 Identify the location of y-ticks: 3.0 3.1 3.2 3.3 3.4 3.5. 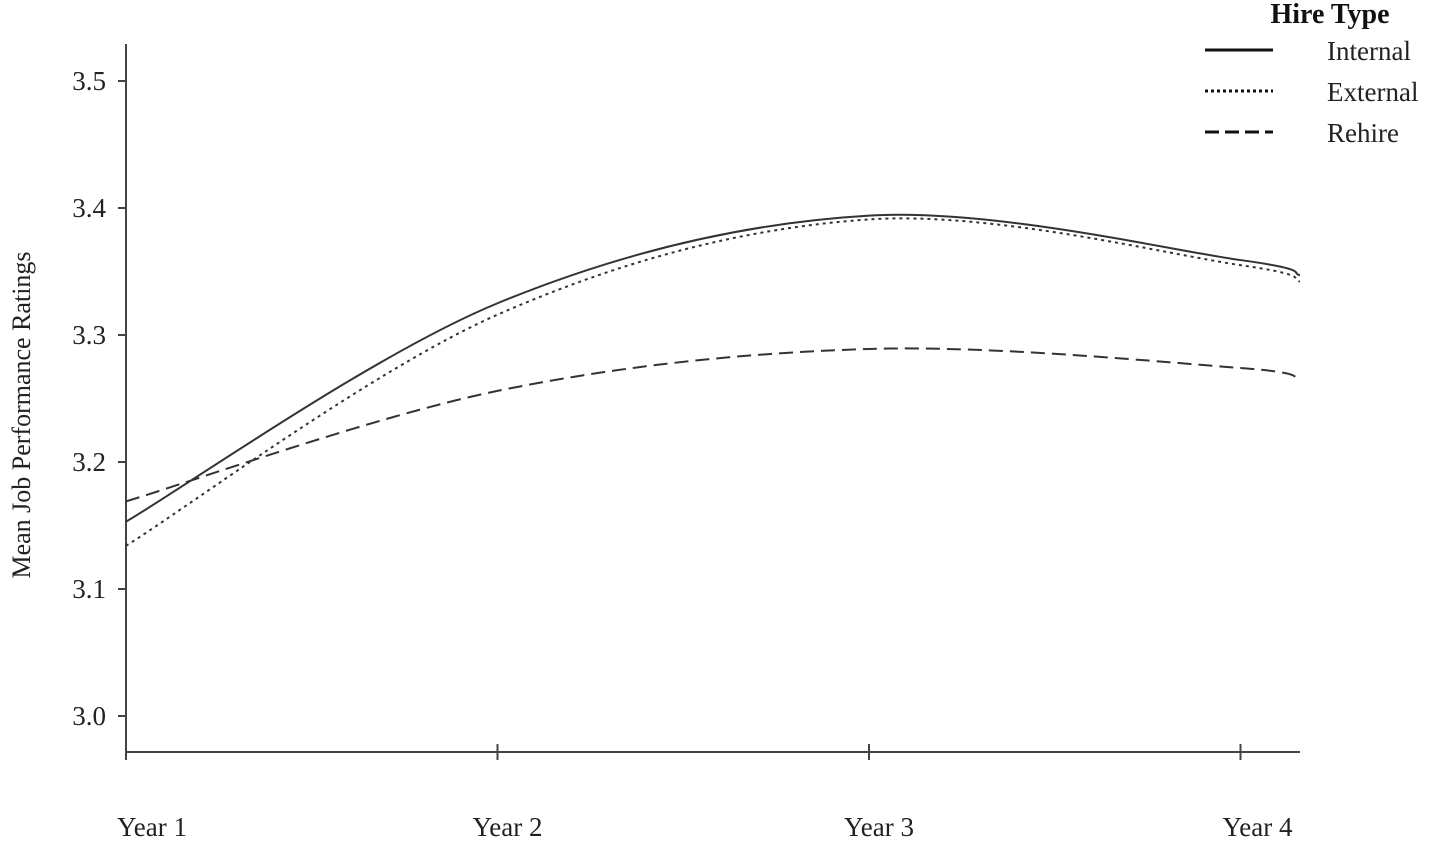
(99, 398).